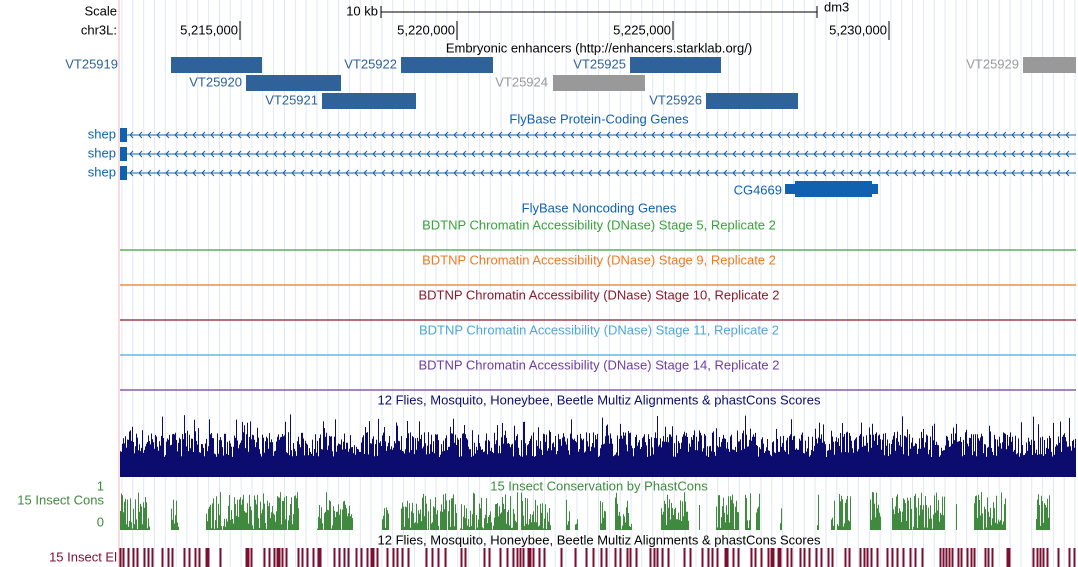 The width and height of the screenshot is (1078, 567). I want to click on ruler-position: 5,230,000, so click(858, 29).